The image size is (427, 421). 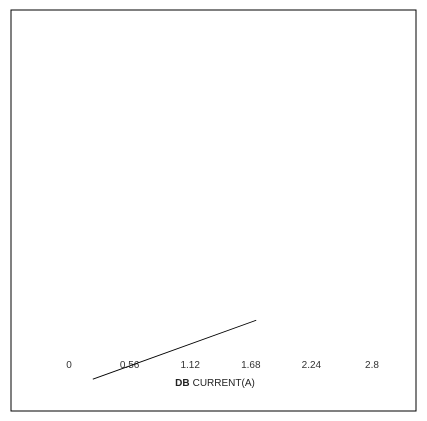 What do you see at coordinates (224, 383) in the screenshot?
I see `x-axis-title-main: CURRENT(A)` at bounding box center [224, 383].